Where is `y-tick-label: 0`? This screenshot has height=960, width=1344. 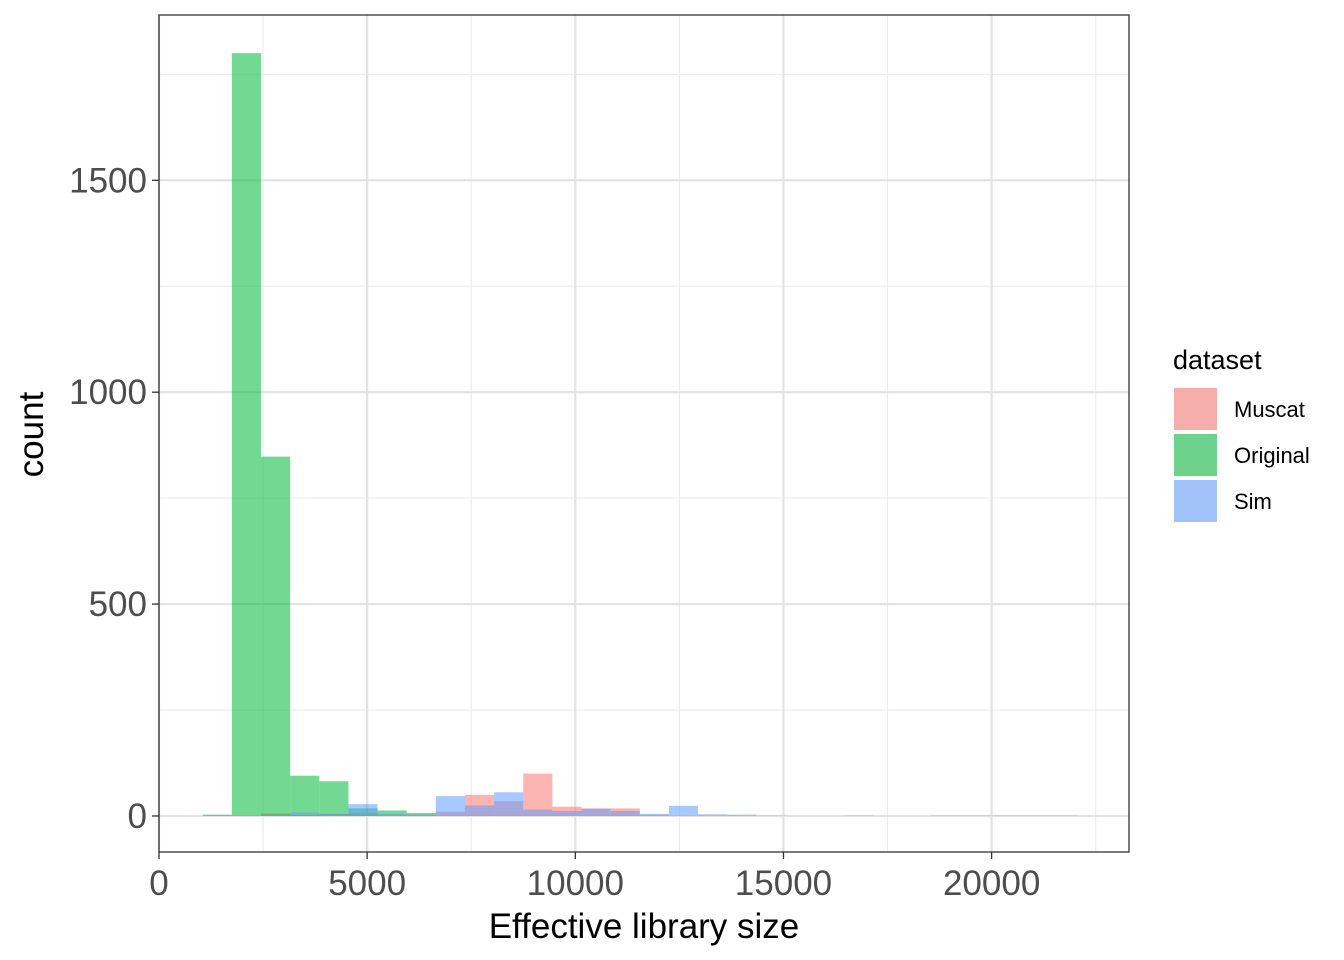
y-tick-label: 0 is located at coordinates (137, 816).